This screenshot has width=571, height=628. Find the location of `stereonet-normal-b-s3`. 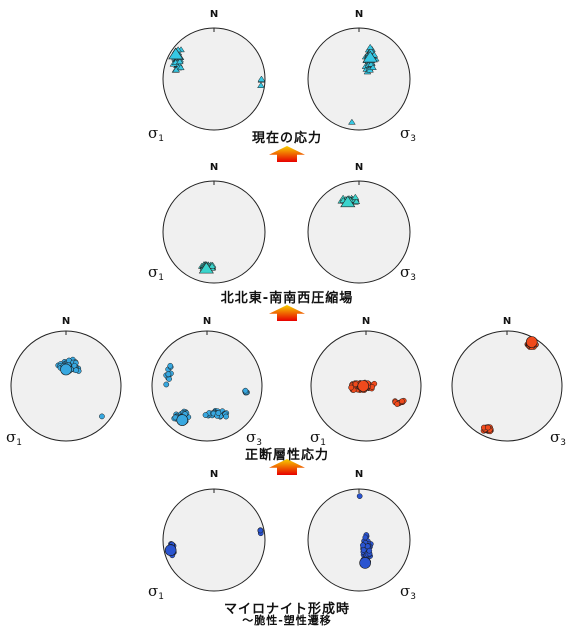

stereonet-normal-b-s3 is located at coordinates (507, 386).